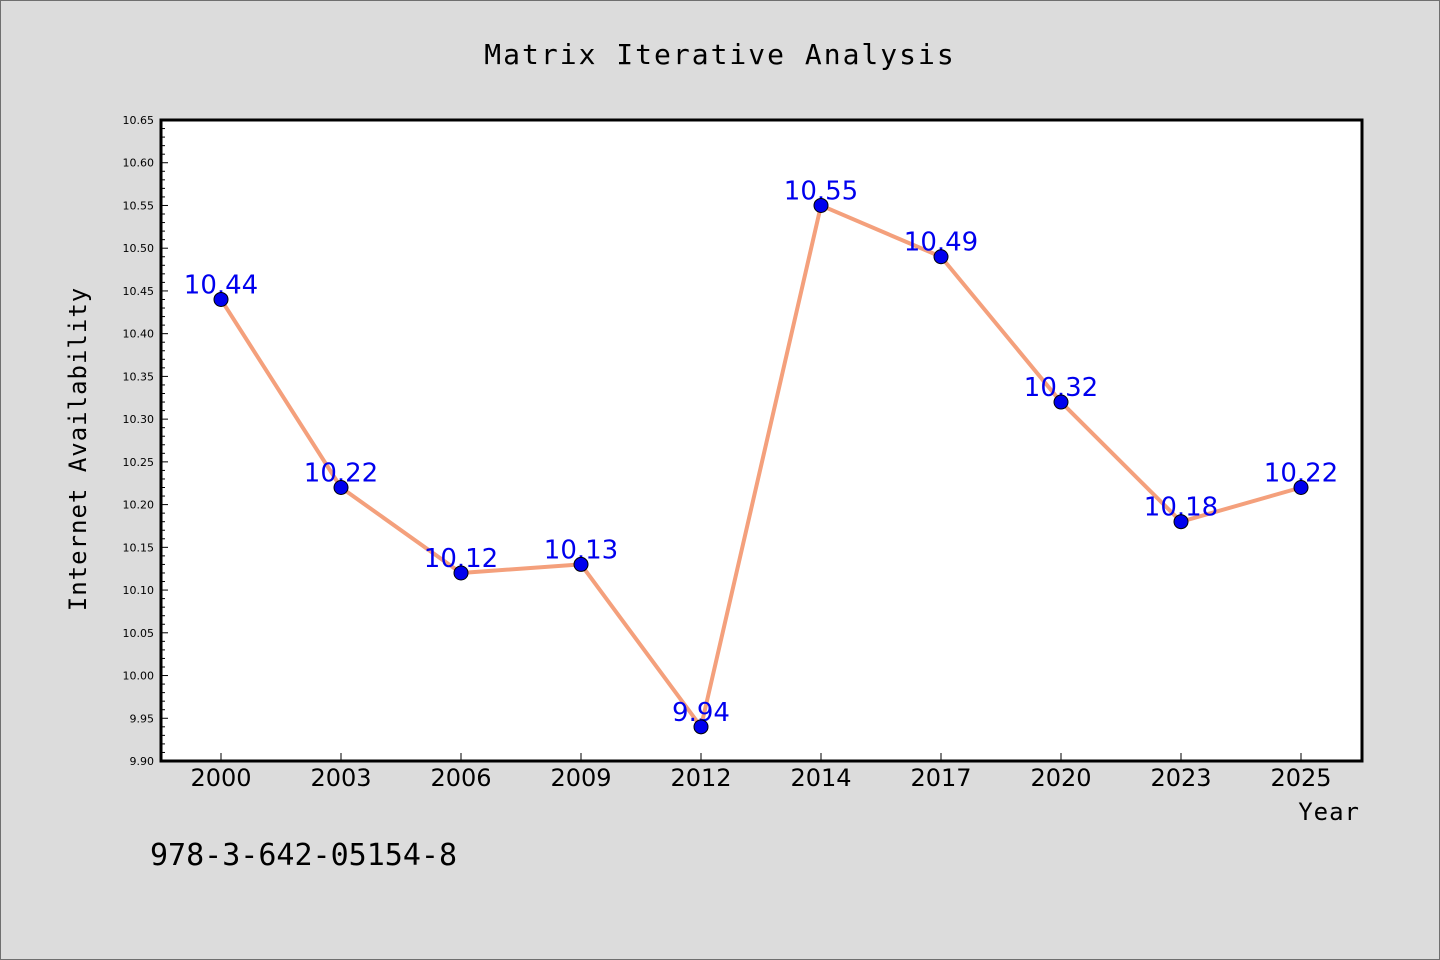 This screenshot has width=1440, height=960. What do you see at coordinates (139, 505) in the screenshot?
I see `y-tick-label: 10.20` at bounding box center [139, 505].